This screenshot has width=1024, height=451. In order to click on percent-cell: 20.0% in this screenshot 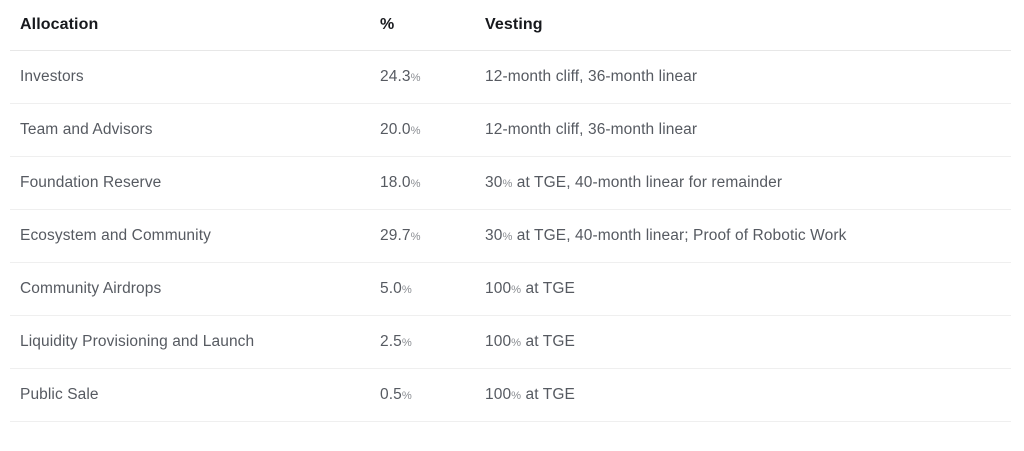, I will do `click(400, 129)`.